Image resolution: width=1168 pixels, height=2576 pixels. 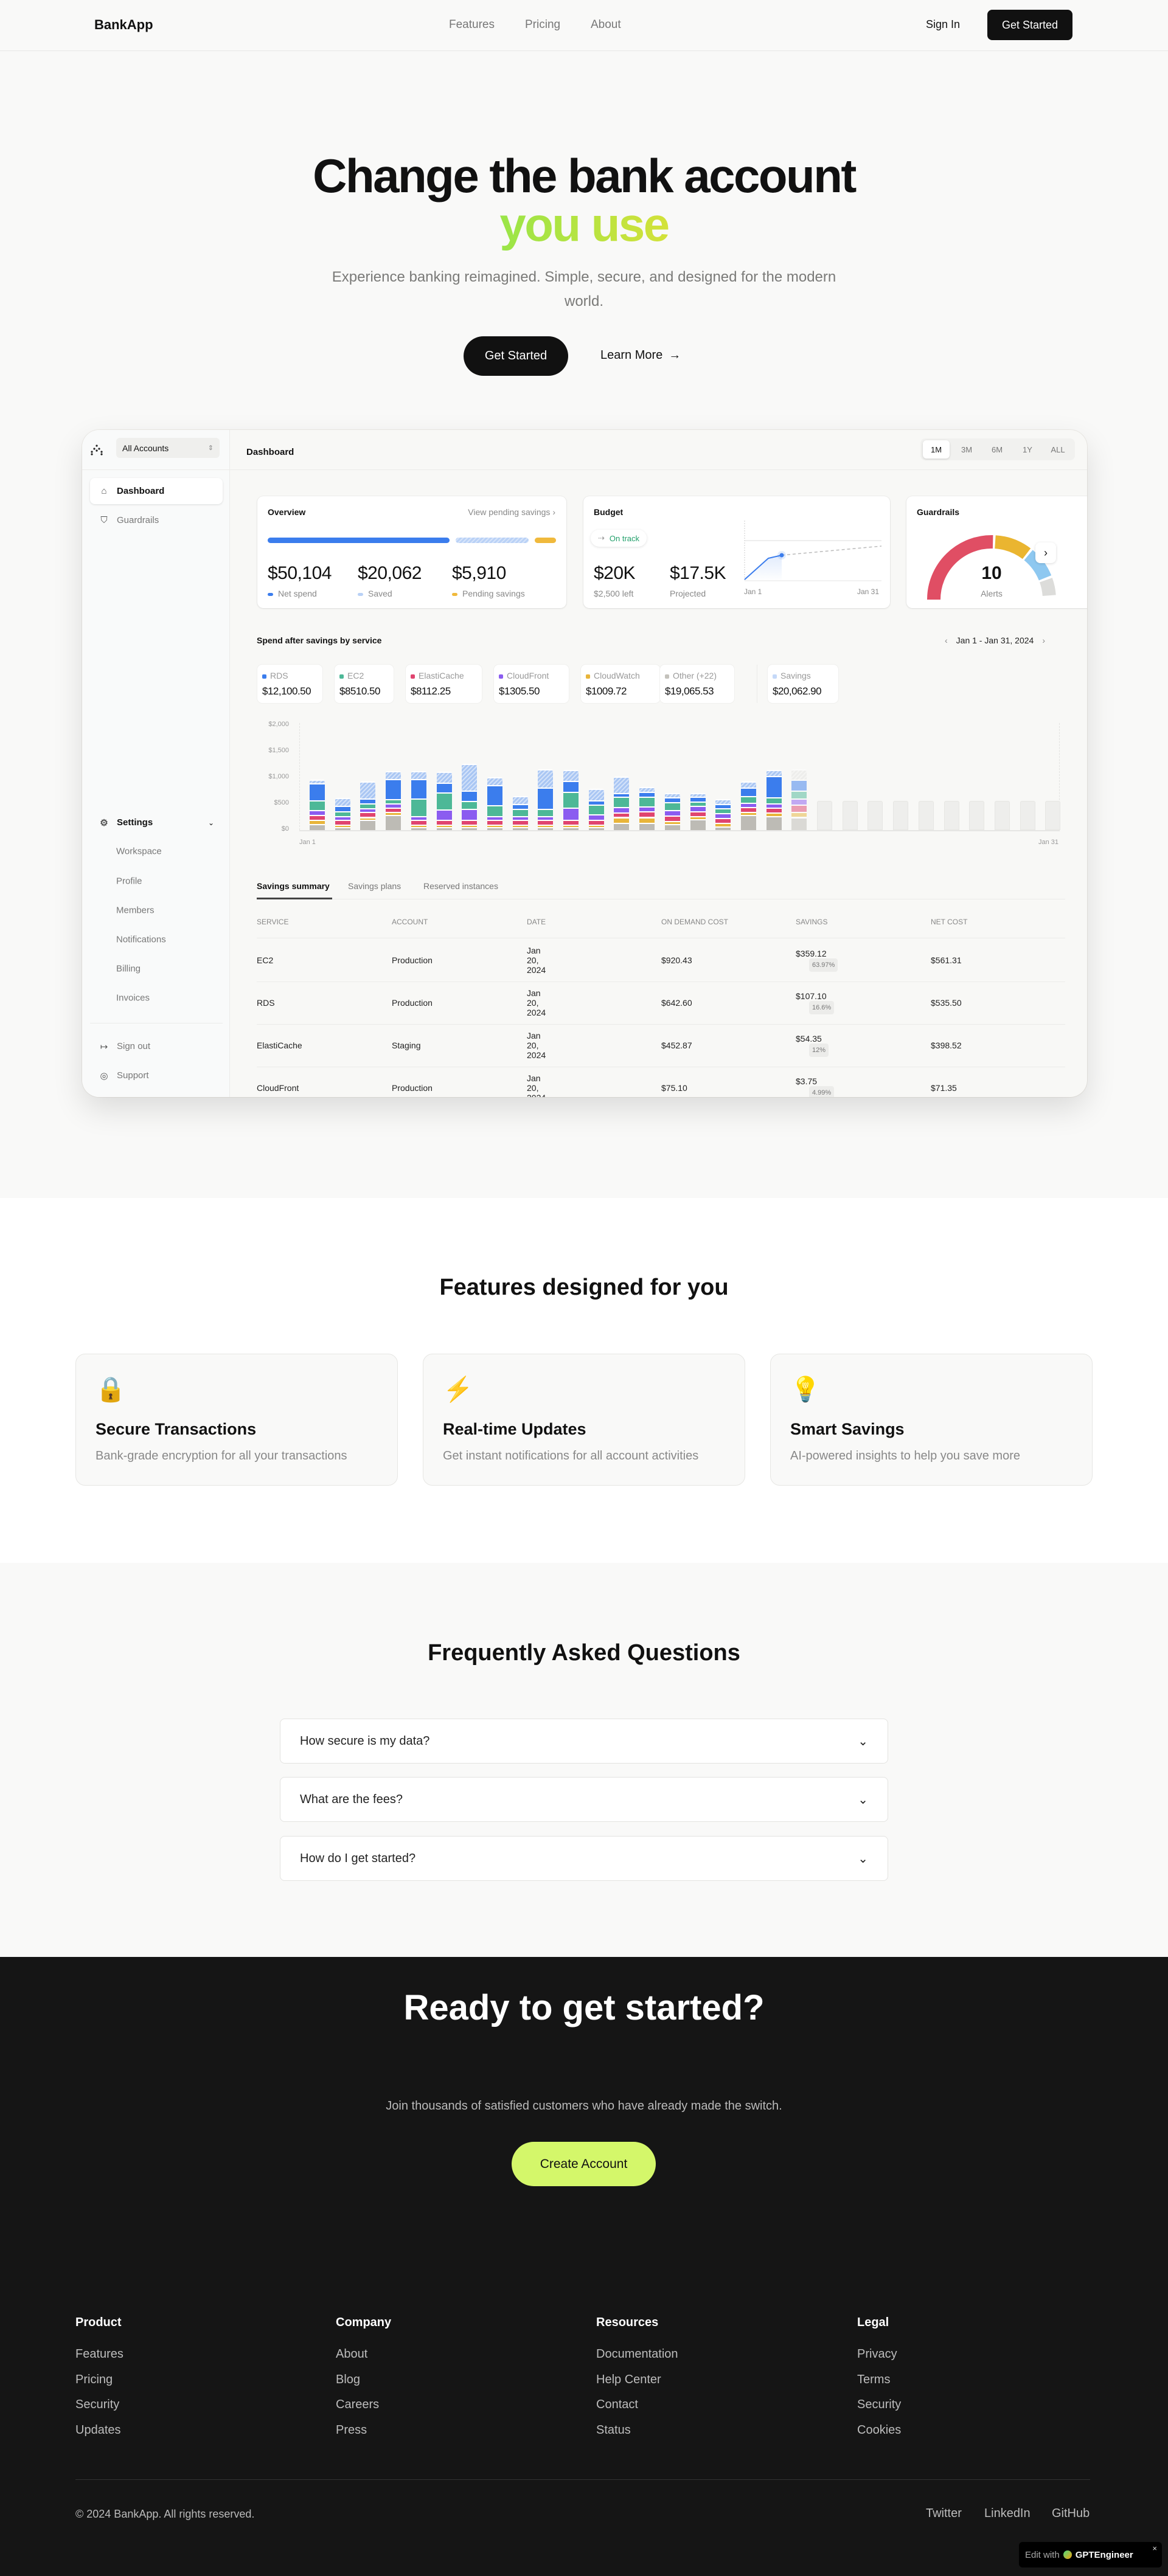 What do you see at coordinates (967, 449) in the screenshot?
I see `period-3m: 3M` at bounding box center [967, 449].